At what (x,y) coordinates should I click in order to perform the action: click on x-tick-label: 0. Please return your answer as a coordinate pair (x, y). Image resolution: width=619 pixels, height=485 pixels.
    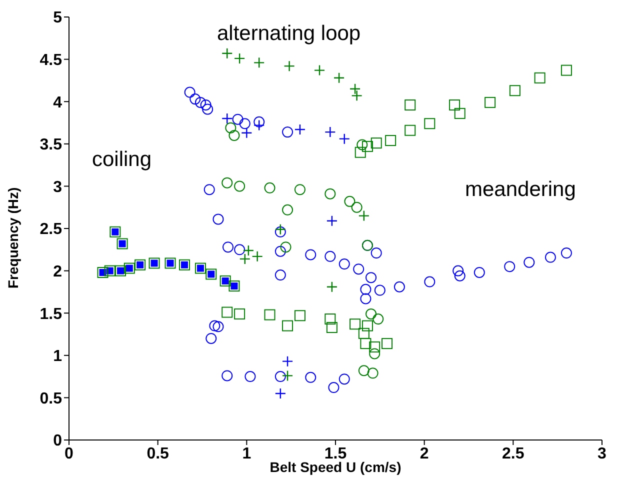
    Looking at the image, I should click on (69, 453).